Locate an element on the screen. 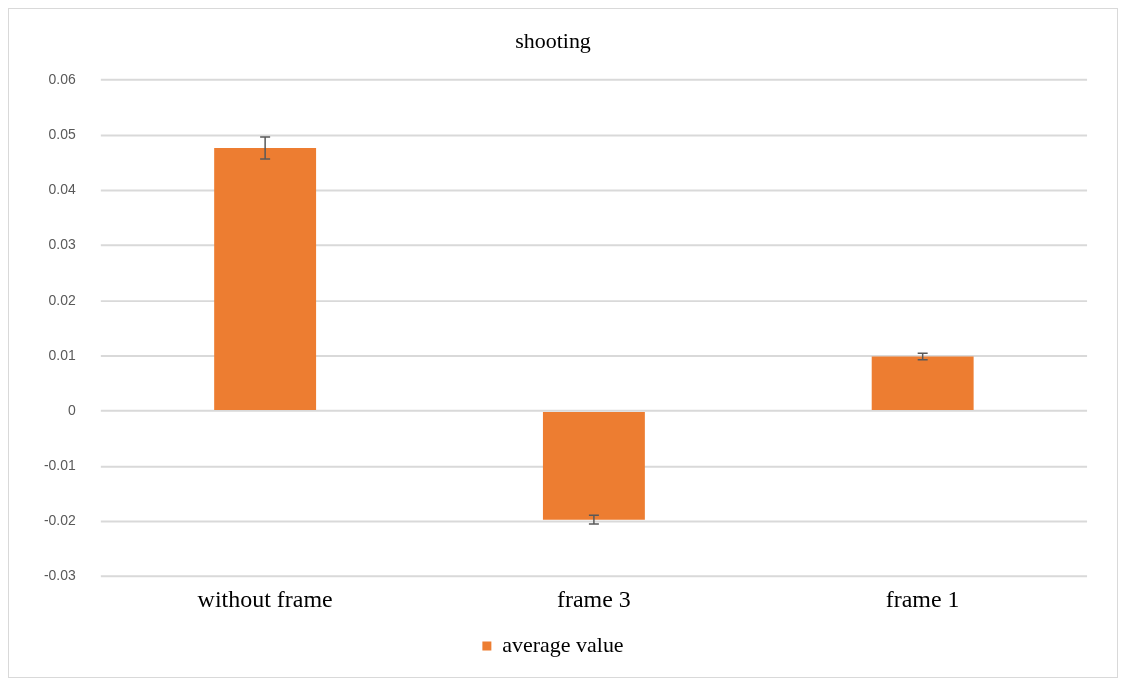 The width and height of the screenshot is (1131, 691). x-tick-label: frame 1 is located at coordinates (922, 599).